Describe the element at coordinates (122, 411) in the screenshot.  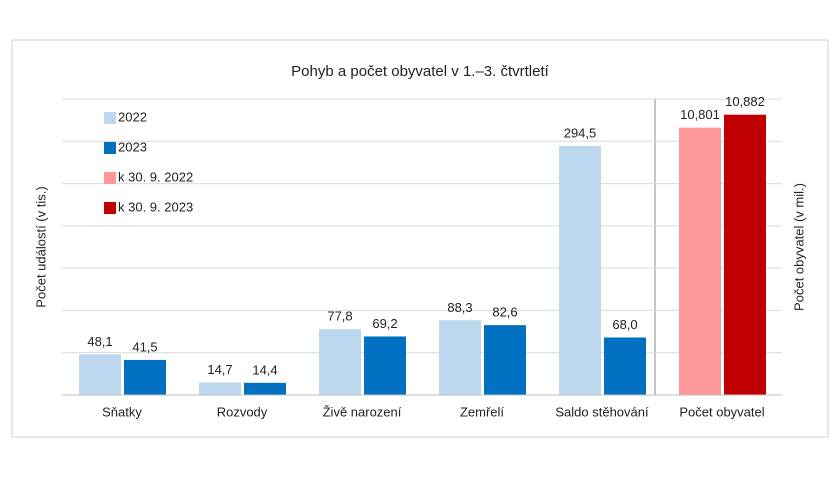
I see `x-tick-label: Sňatky` at that location.